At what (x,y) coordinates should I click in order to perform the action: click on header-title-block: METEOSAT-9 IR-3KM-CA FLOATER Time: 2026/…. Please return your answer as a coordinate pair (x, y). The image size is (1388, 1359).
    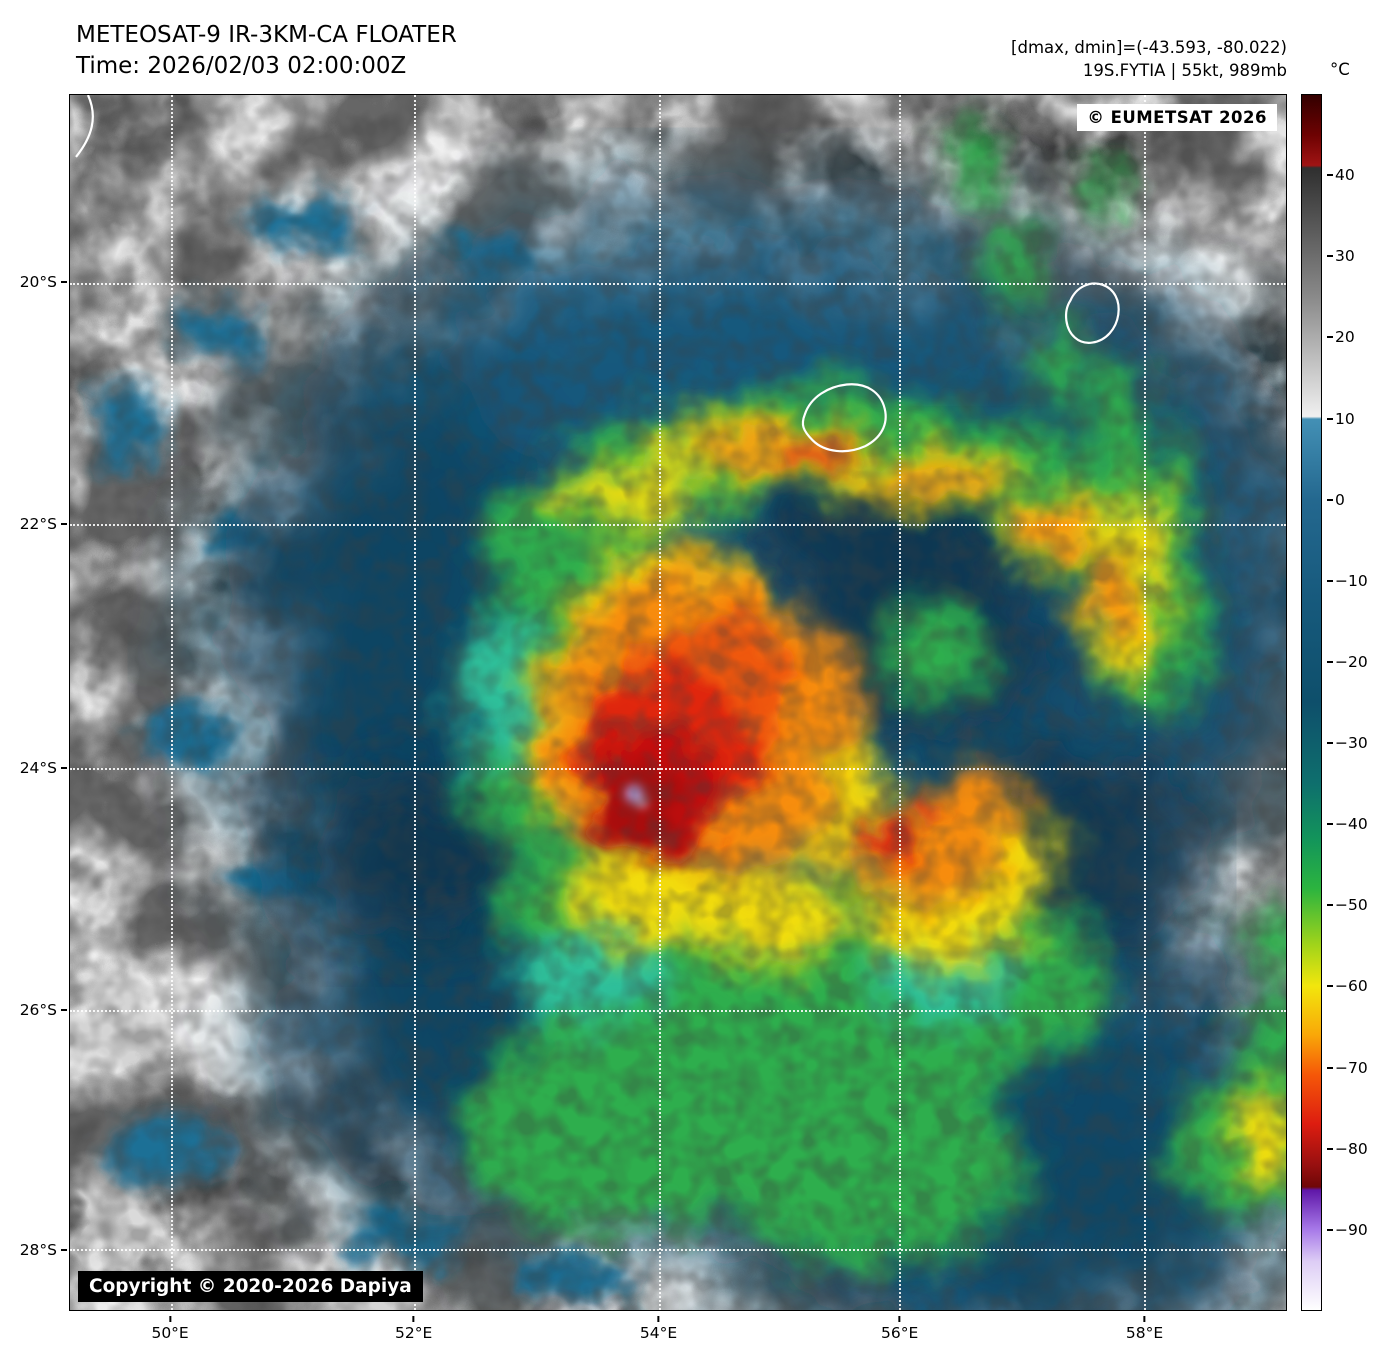
    Looking at the image, I should click on (266, 51).